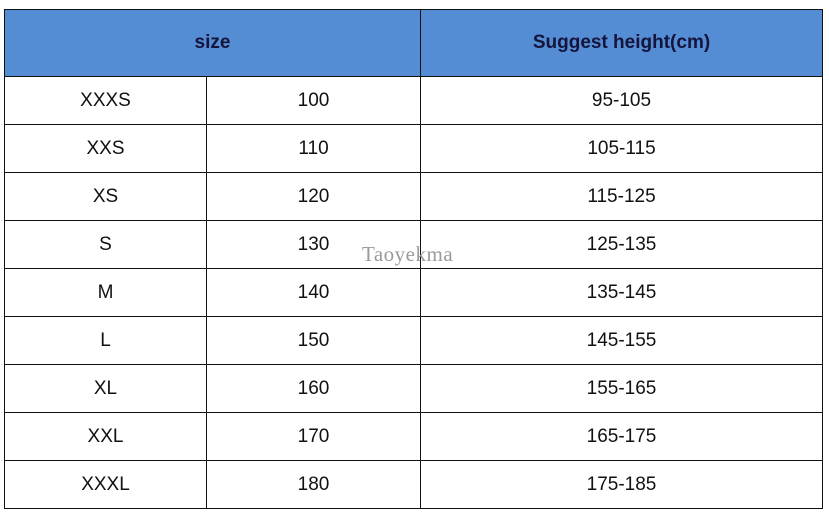 The height and width of the screenshot is (513, 829). I want to click on table-row: M 140 135-145, so click(413, 292).